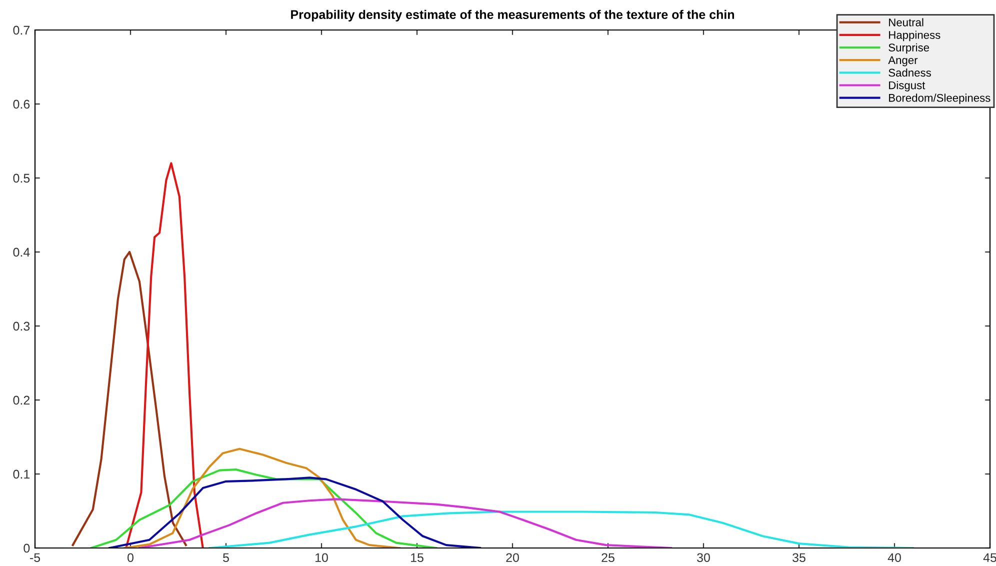 Image resolution: width=996 pixels, height=566 pixels. I want to click on x-tick-label: 15, so click(417, 557).